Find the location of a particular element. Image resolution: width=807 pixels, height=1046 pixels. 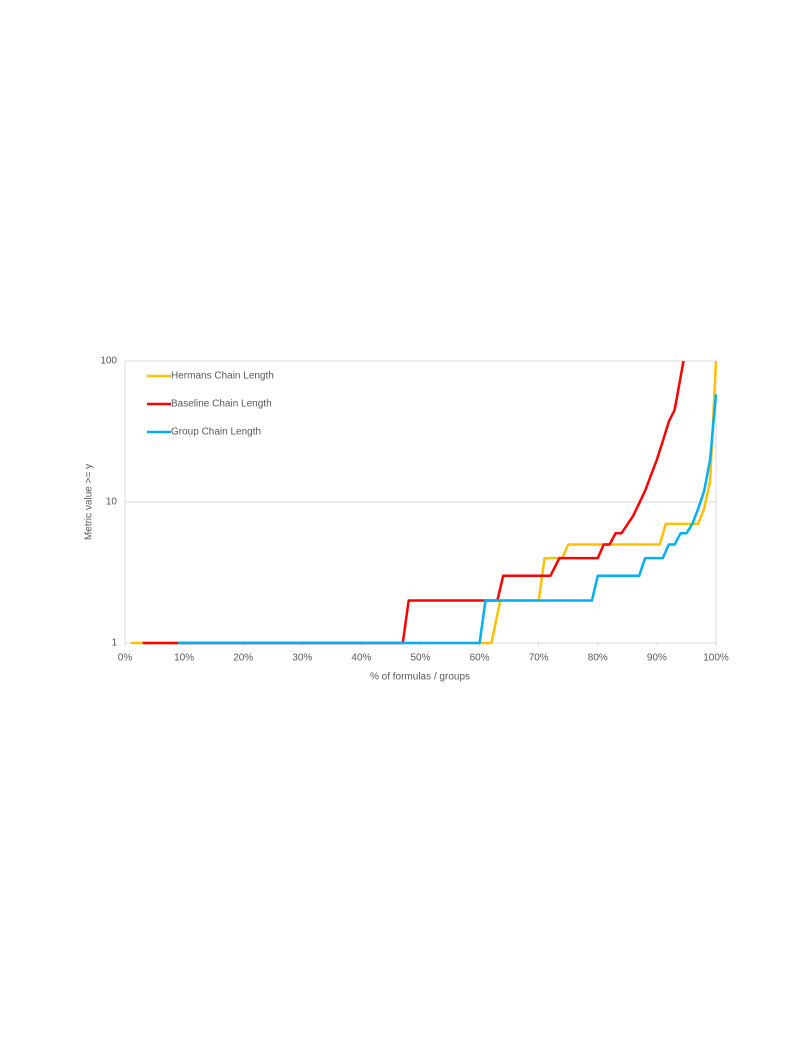

legend-label: Hermans Chain Length is located at coordinates (222, 376).